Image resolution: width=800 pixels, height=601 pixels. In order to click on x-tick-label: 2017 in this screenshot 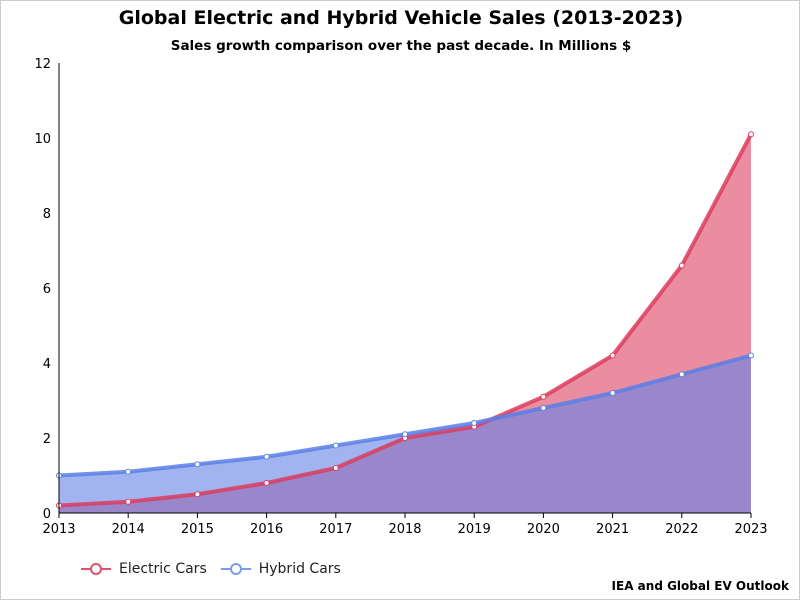, I will do `click(335, 529)`.